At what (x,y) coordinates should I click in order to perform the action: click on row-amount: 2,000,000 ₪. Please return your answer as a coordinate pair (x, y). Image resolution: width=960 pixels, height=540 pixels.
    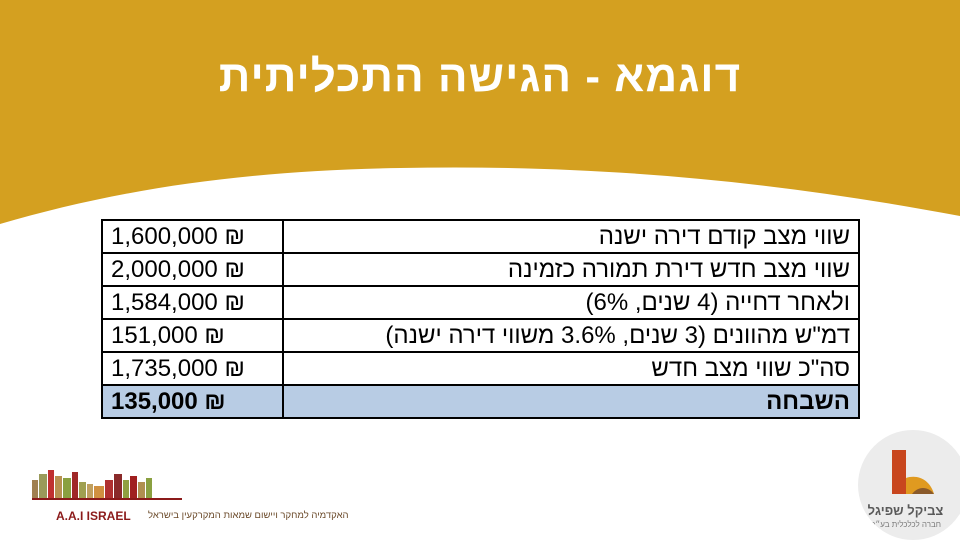
    Looking at the image, I should click on (192, 269).